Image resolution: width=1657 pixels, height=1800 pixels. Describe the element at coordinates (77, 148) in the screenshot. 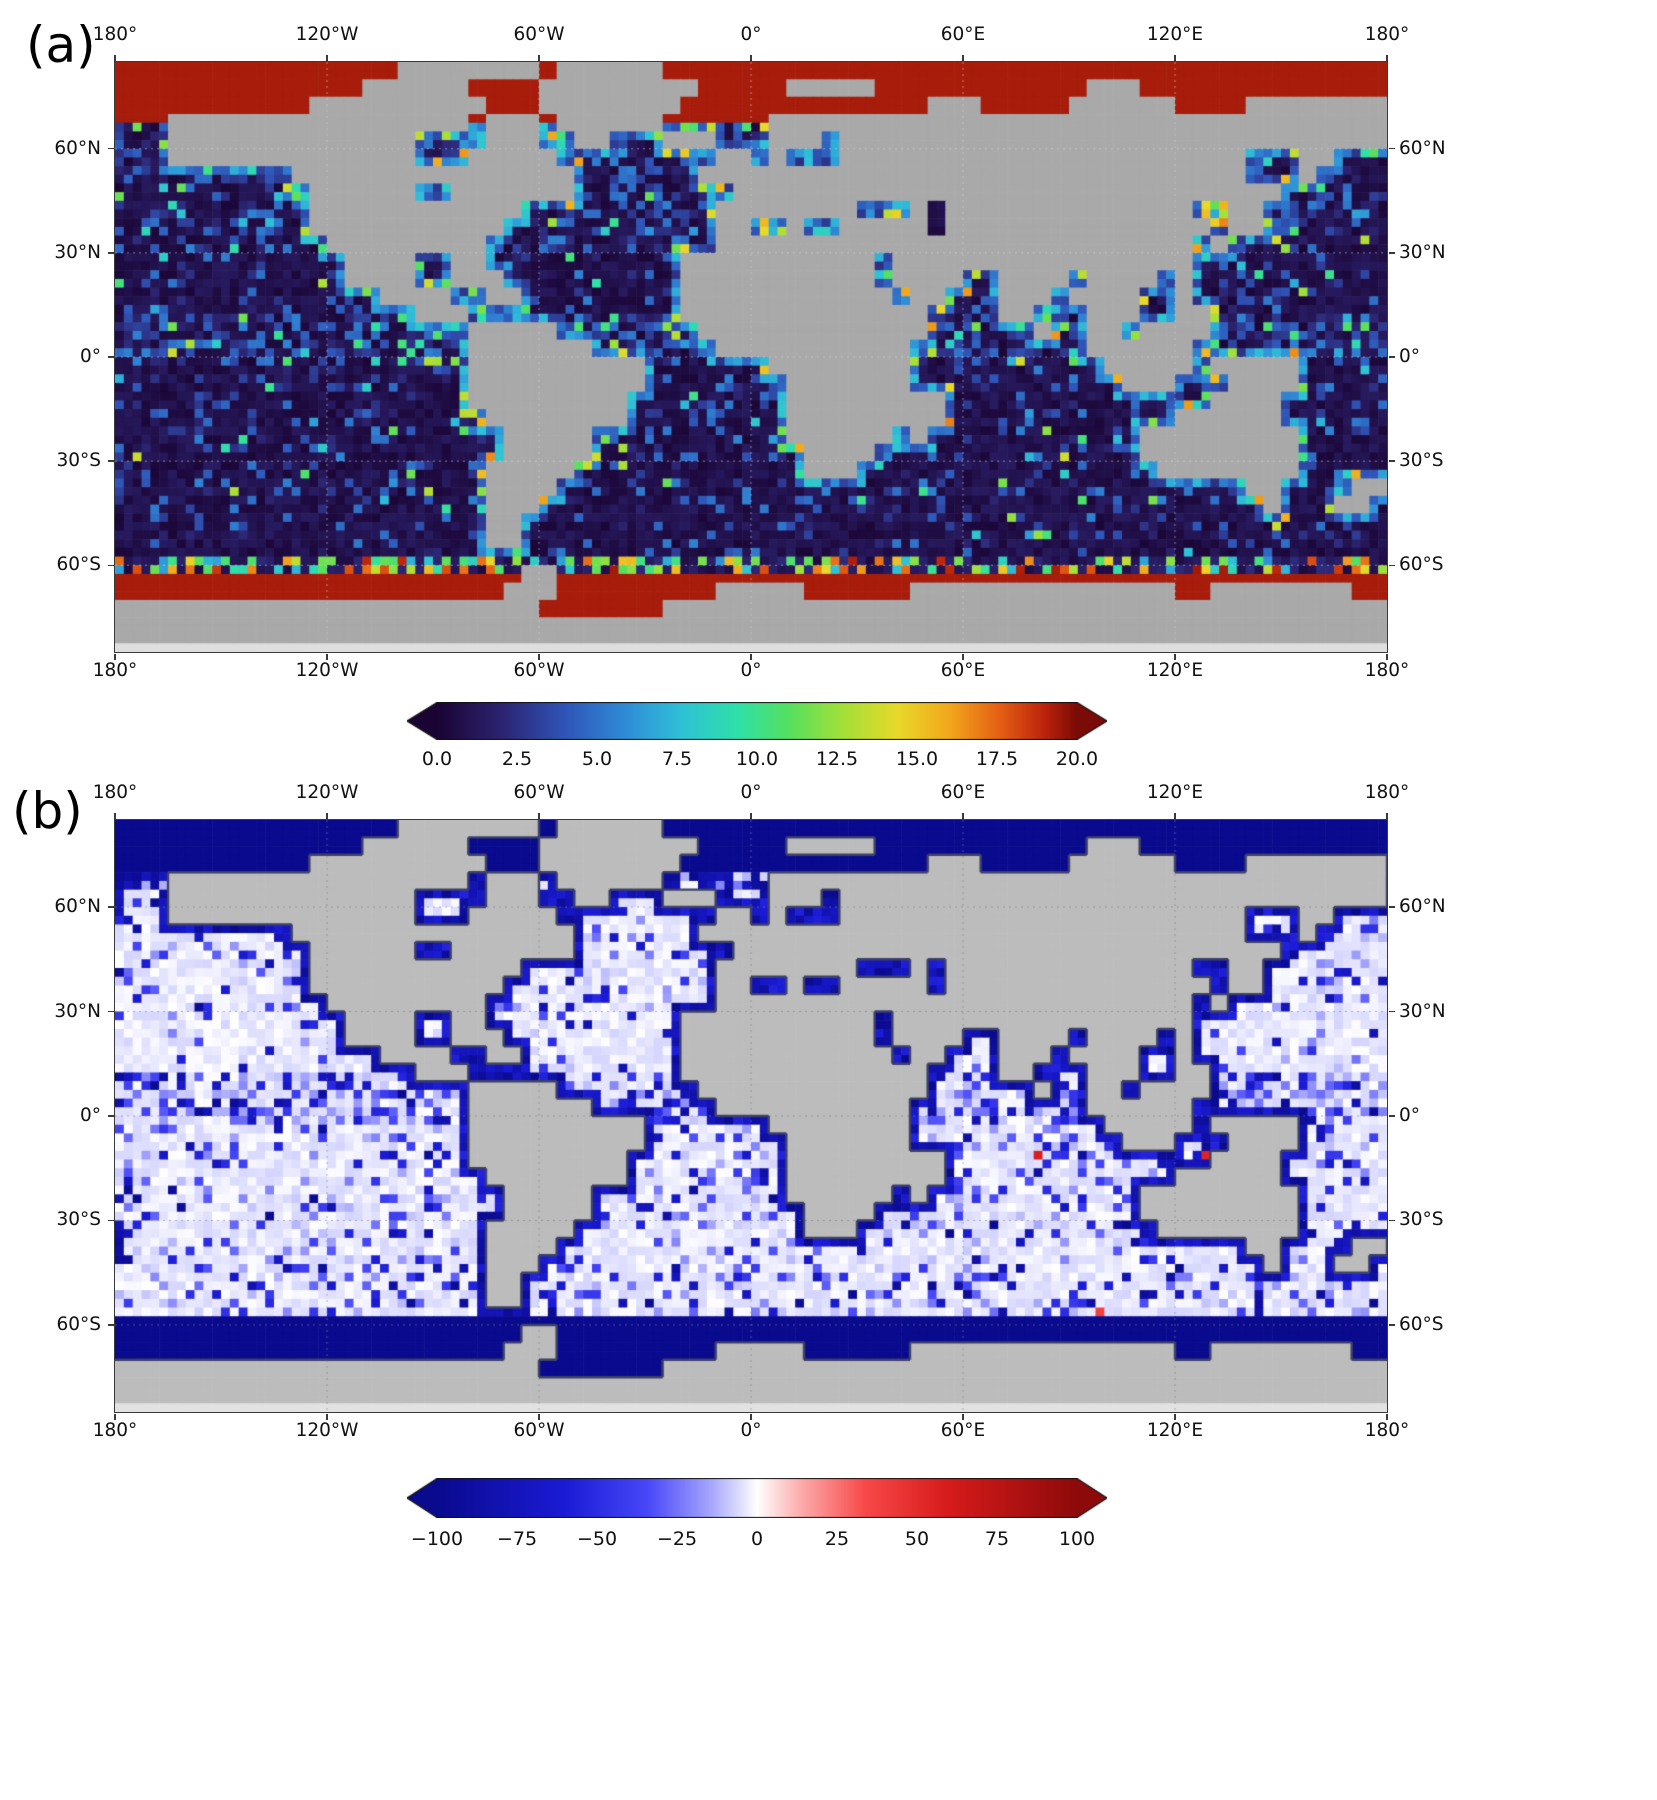

I see `panel-a-lat-label: 60°N` at that location.